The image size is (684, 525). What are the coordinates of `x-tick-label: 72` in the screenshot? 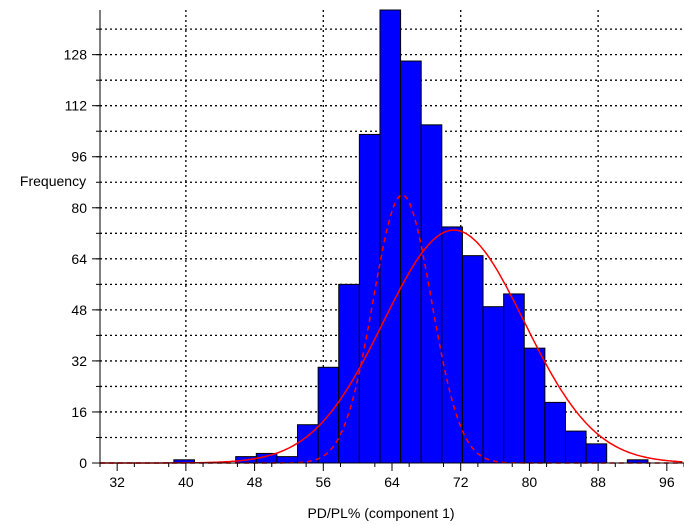 It's located at (461, 482).